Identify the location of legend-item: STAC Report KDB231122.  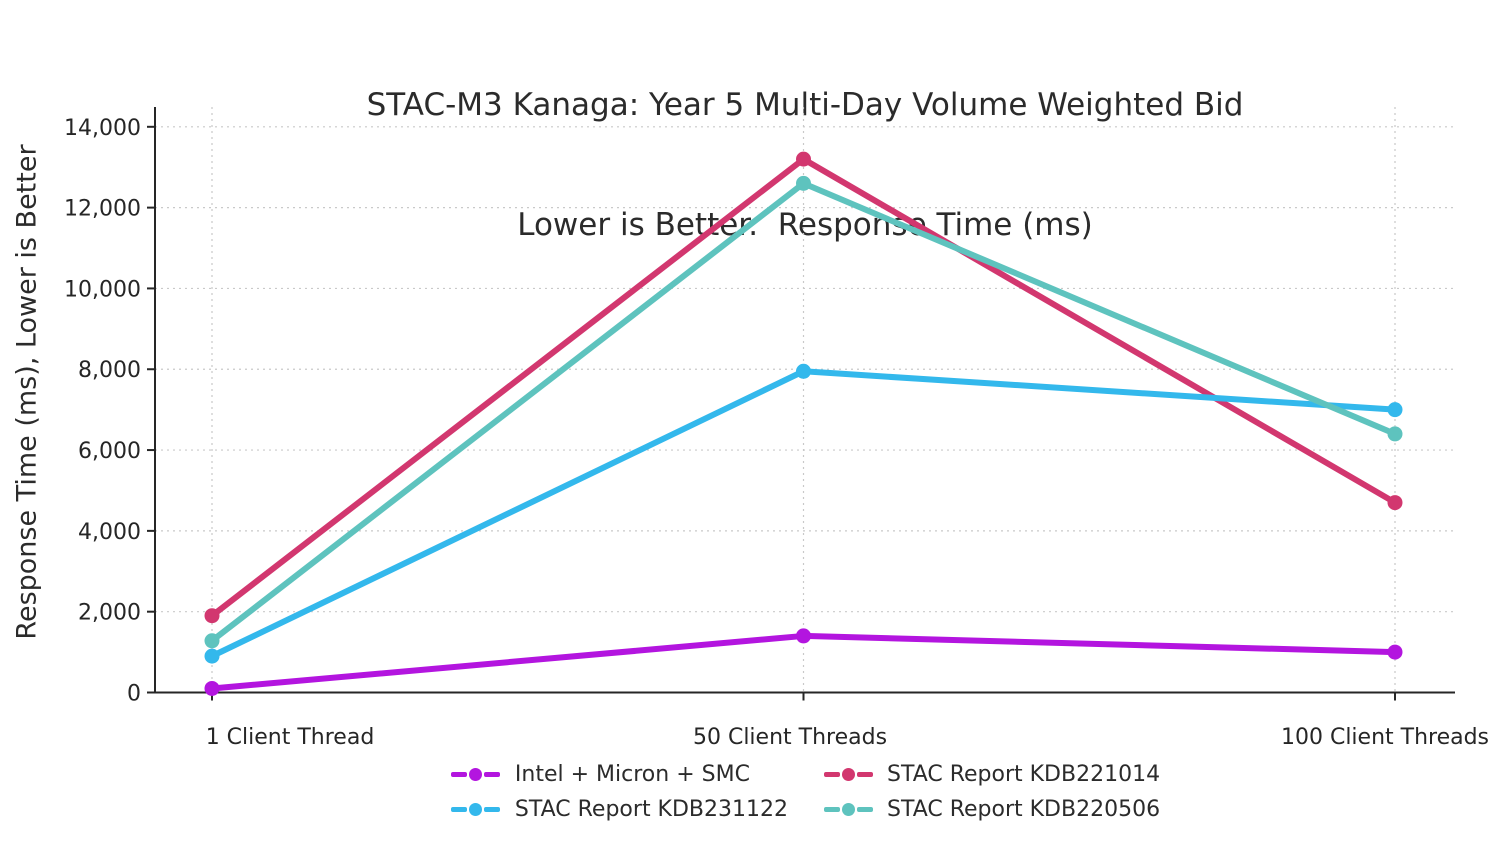
(619, 809).